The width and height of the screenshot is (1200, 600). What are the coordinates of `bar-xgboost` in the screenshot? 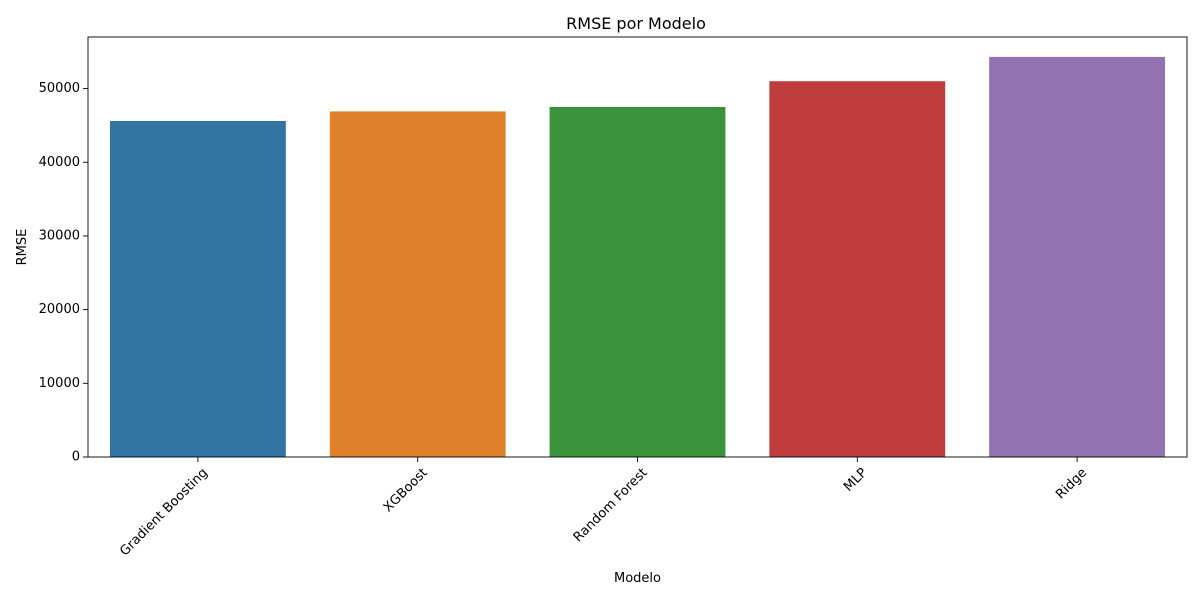 It's located at (417, 284).